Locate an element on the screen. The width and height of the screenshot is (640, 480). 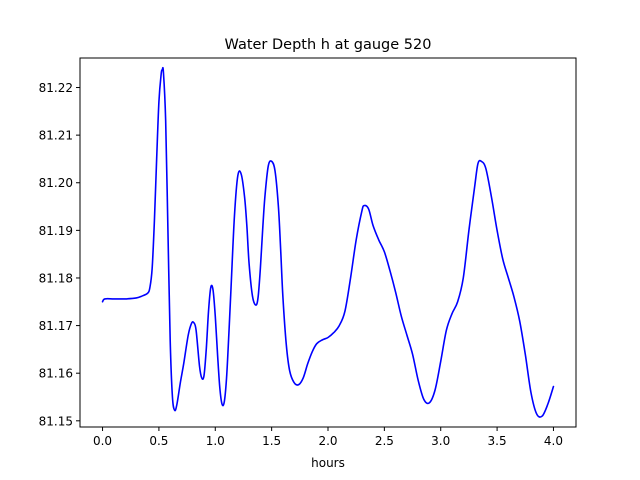
chart-title: Water Depth h at gauge 520 is located at coordinates (328, 45).